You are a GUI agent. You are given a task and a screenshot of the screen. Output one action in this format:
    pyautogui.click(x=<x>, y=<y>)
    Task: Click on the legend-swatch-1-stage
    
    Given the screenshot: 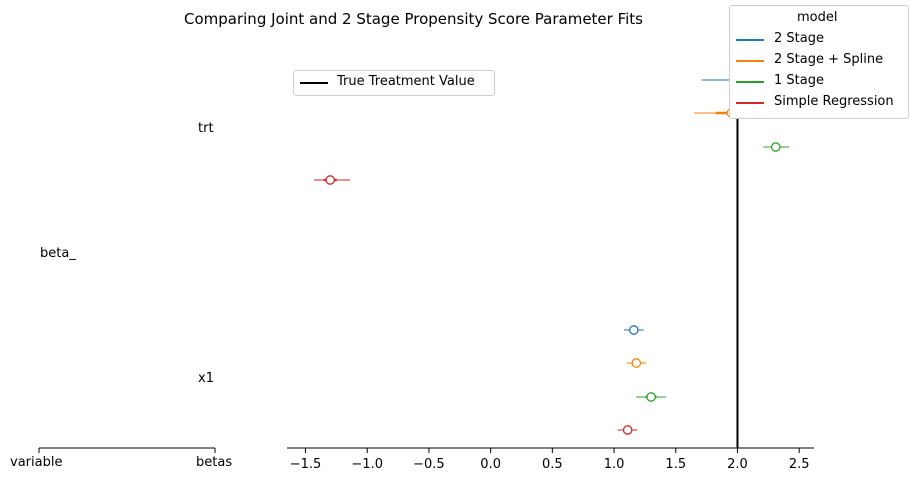 What is the action you would take?
    pyautogui.click(x=750, y=82)
    